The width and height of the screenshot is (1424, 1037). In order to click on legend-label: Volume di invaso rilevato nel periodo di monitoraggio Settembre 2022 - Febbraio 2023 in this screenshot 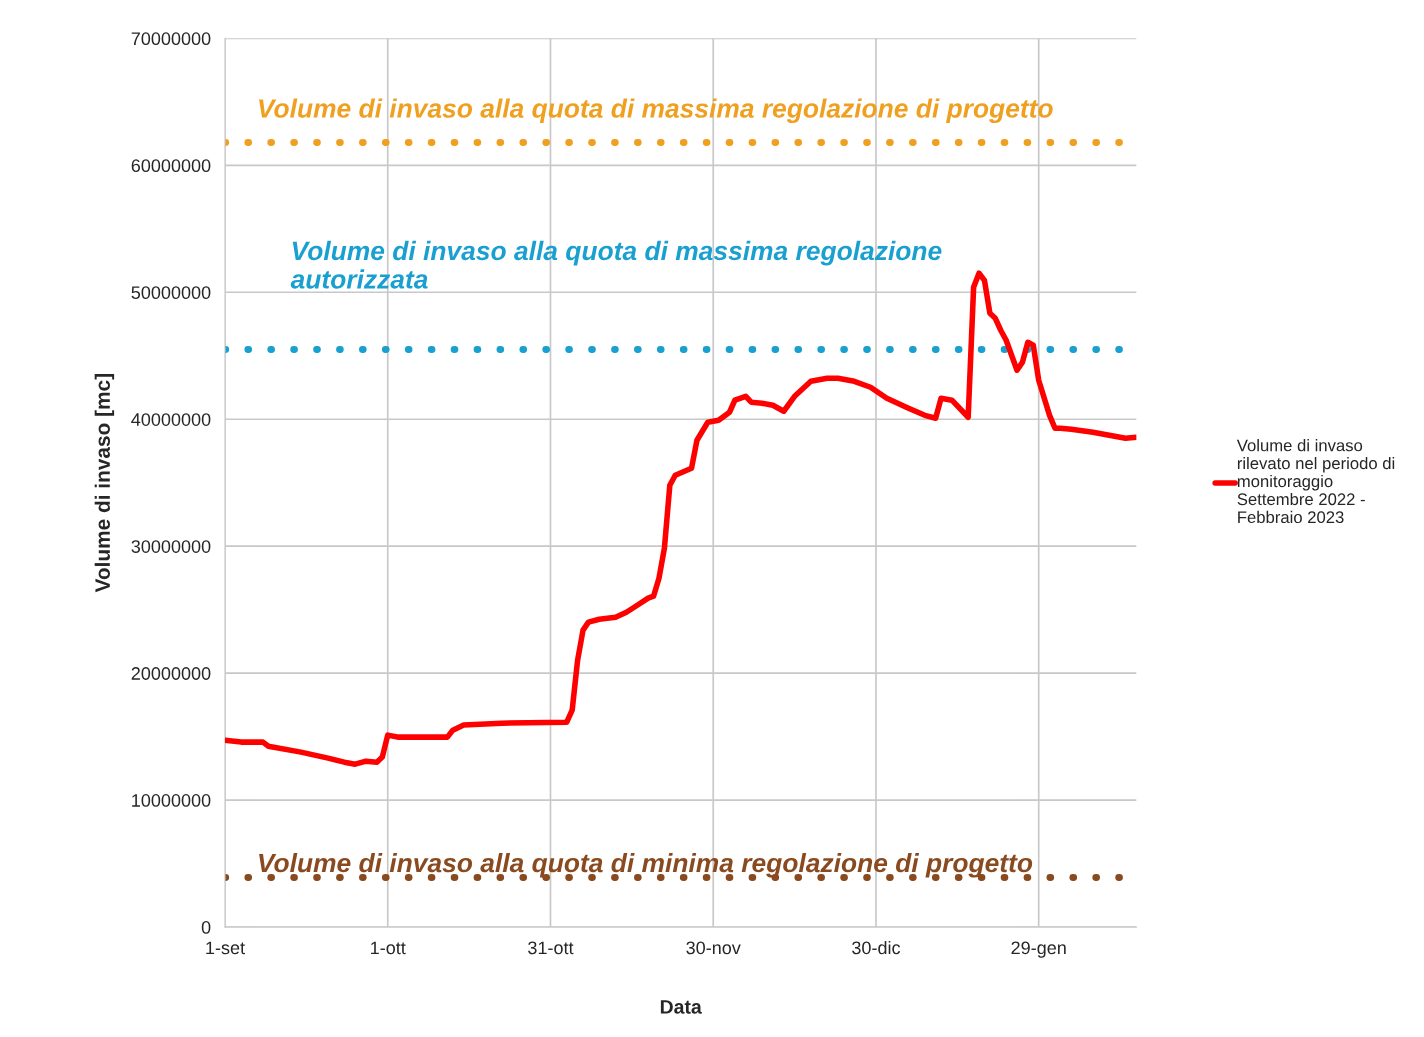, I will do `click(1315, 481)`.